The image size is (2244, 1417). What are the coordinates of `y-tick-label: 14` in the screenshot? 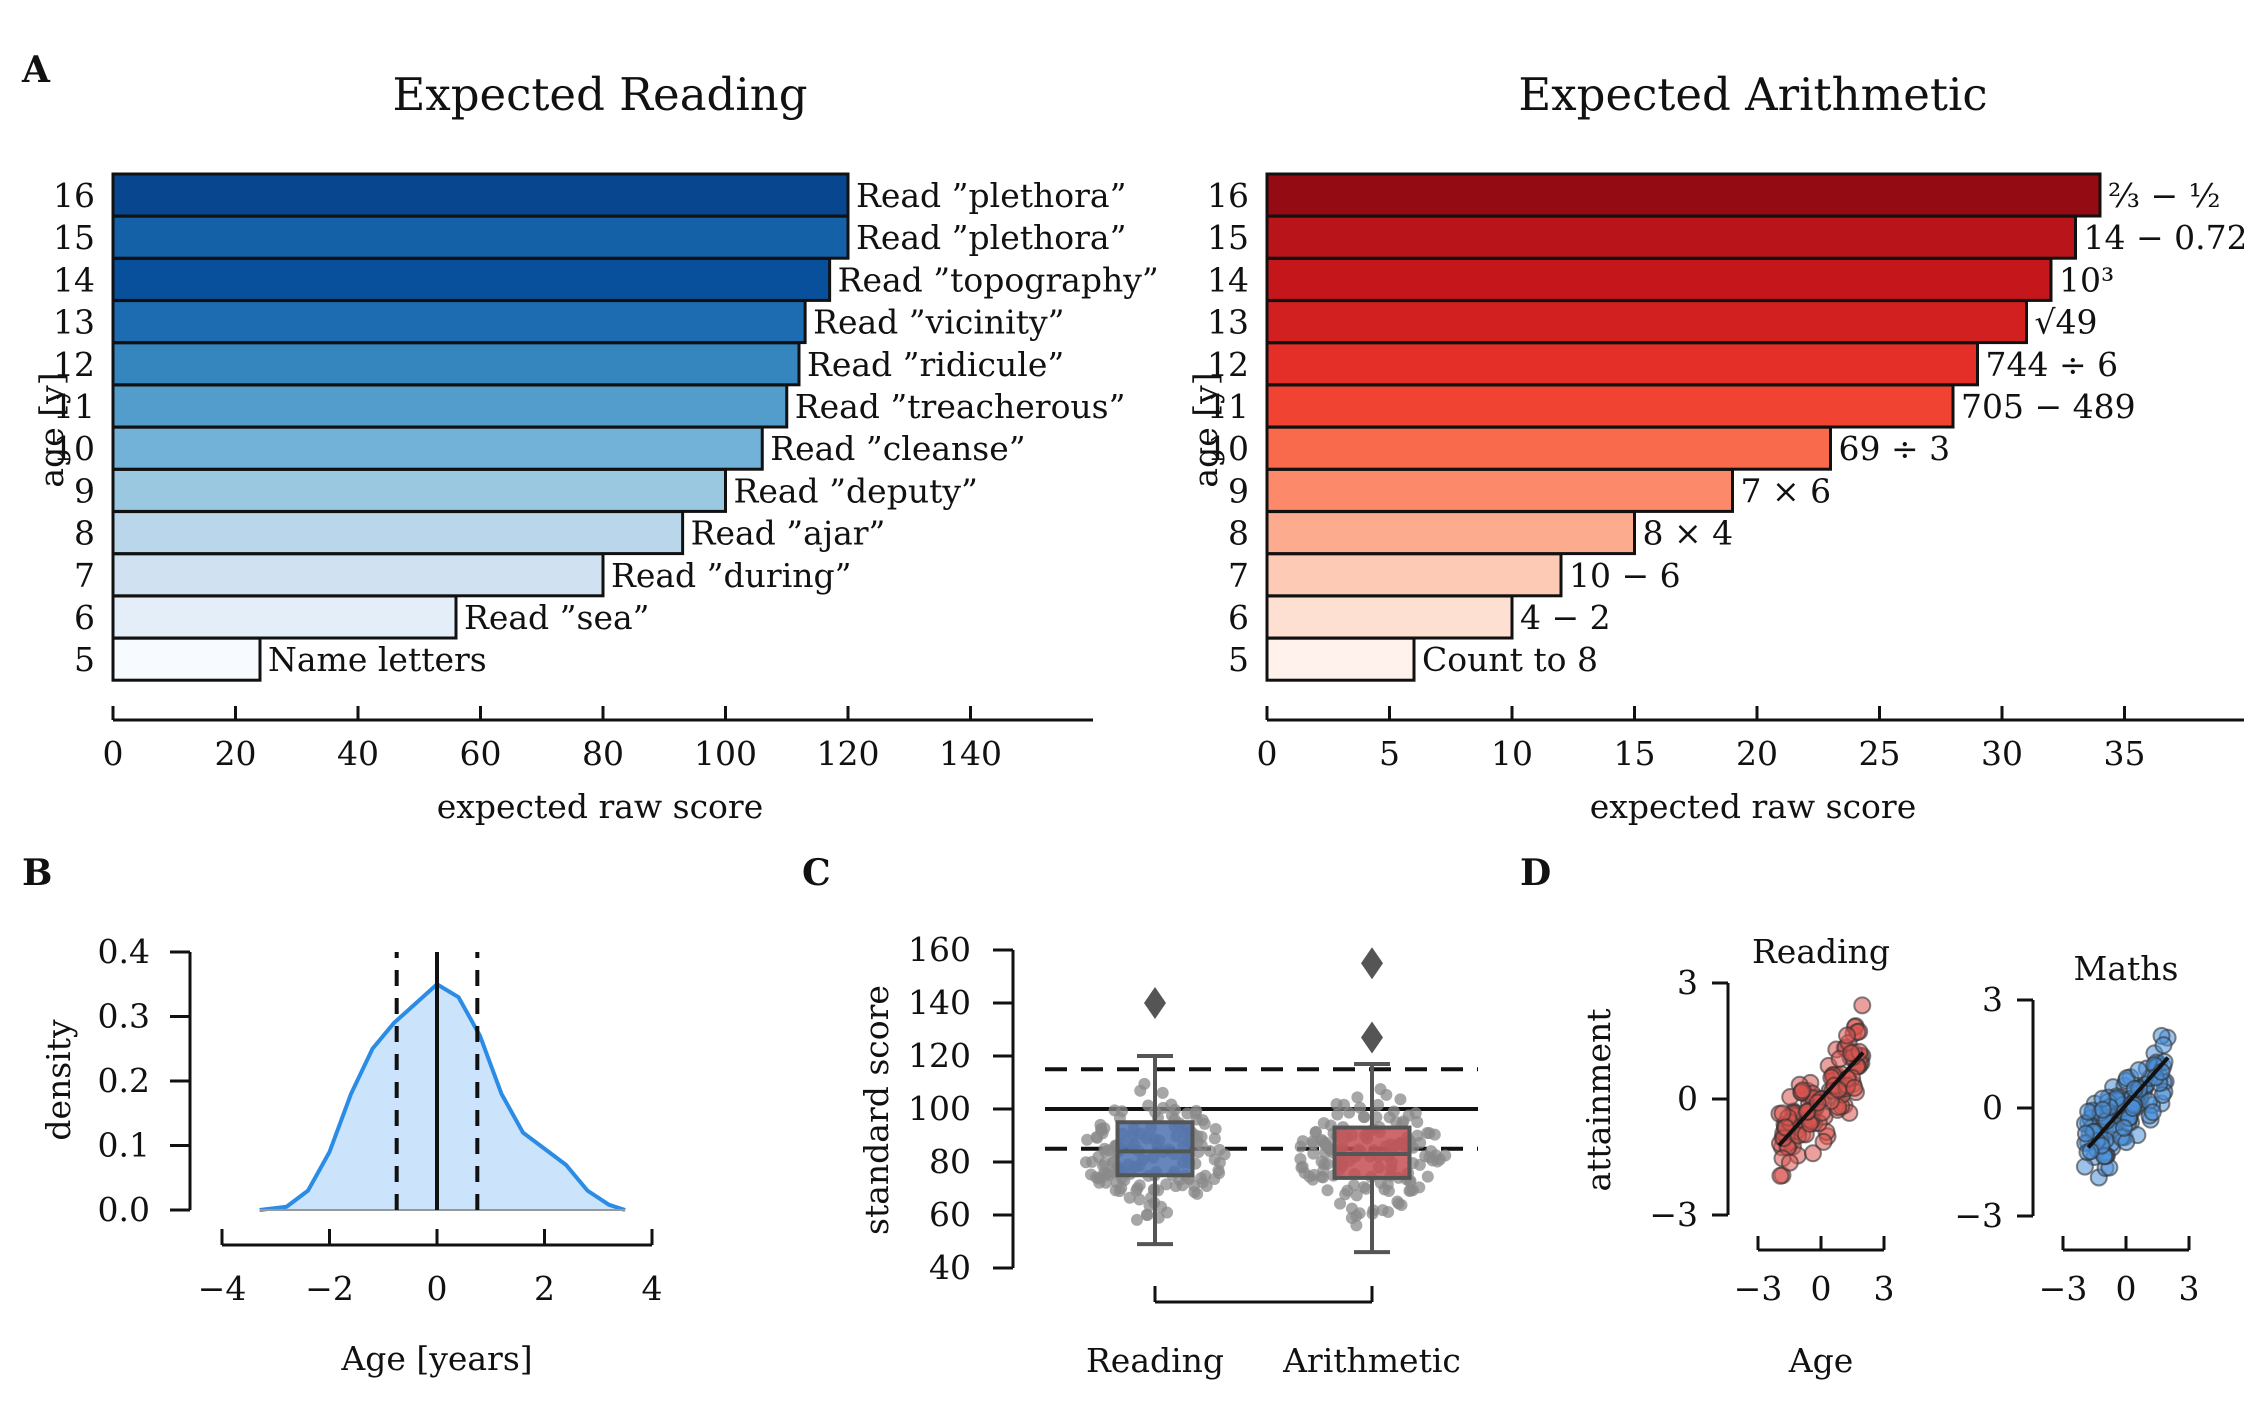 It's located at (74, 279).